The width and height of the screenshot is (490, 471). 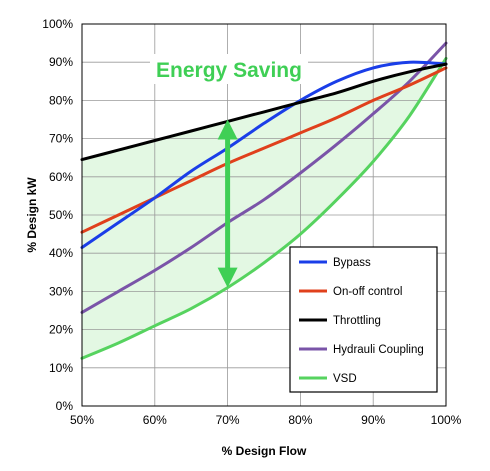 I want to click on y-tick-label: 30%, so click(x=61, y=291).